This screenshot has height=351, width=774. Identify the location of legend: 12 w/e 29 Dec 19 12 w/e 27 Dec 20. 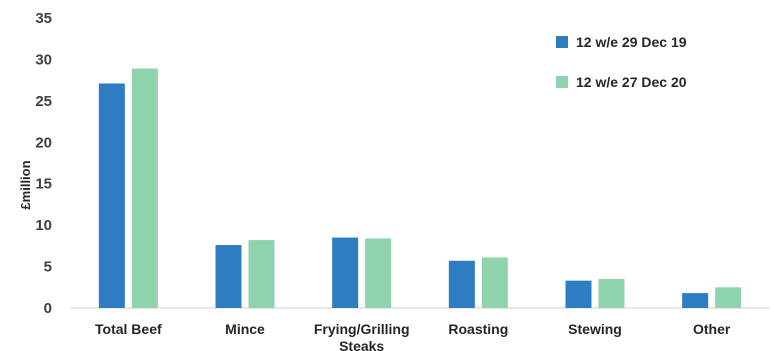
(621, 62).